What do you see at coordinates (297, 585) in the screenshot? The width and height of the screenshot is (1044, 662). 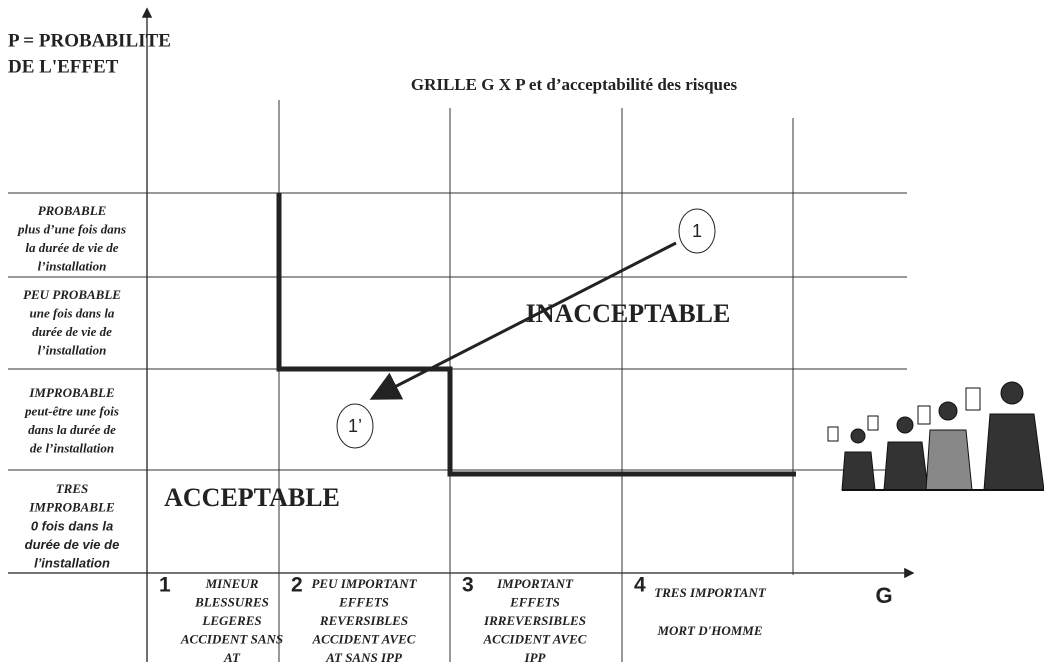 I see `column-number: 2` at bounding box center [297, 585].